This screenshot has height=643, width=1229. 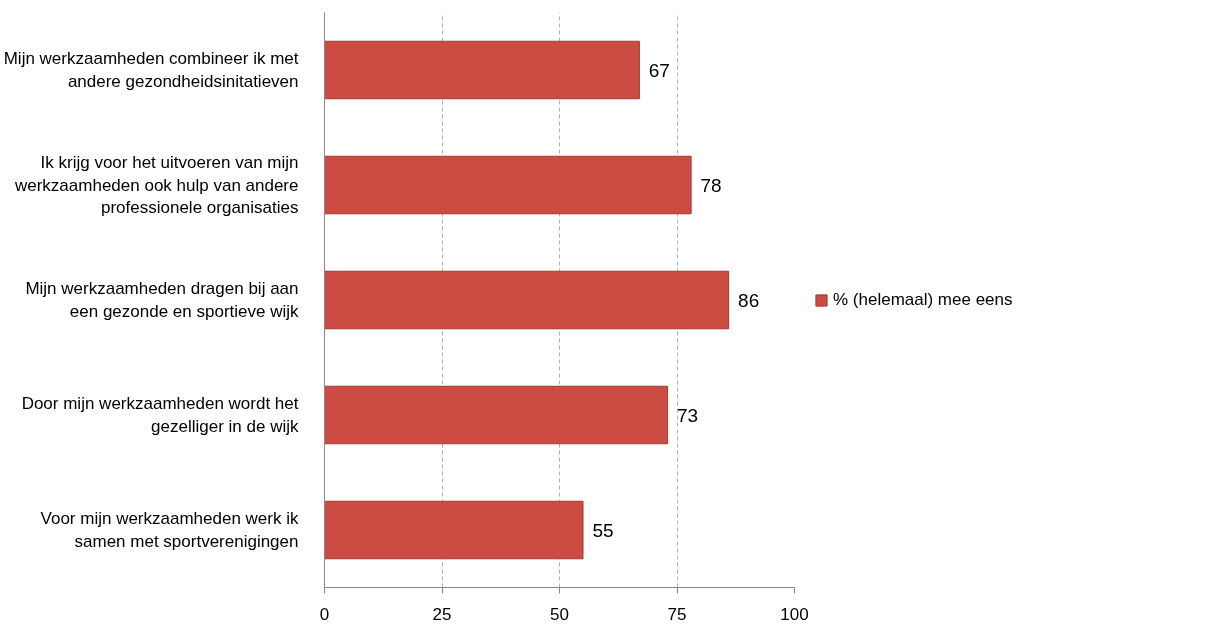 I want to click on x-tick-label: 0, so click(x=324, y=614).